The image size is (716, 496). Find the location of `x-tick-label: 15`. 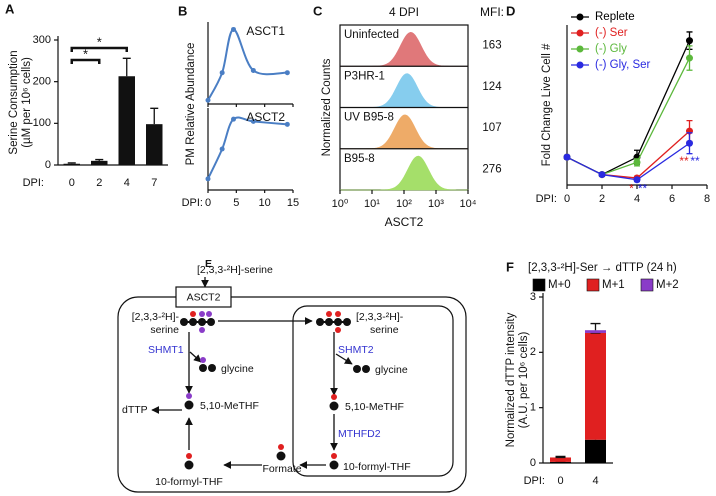

x-tick-label: 15 is located at coordinates (293, 203).